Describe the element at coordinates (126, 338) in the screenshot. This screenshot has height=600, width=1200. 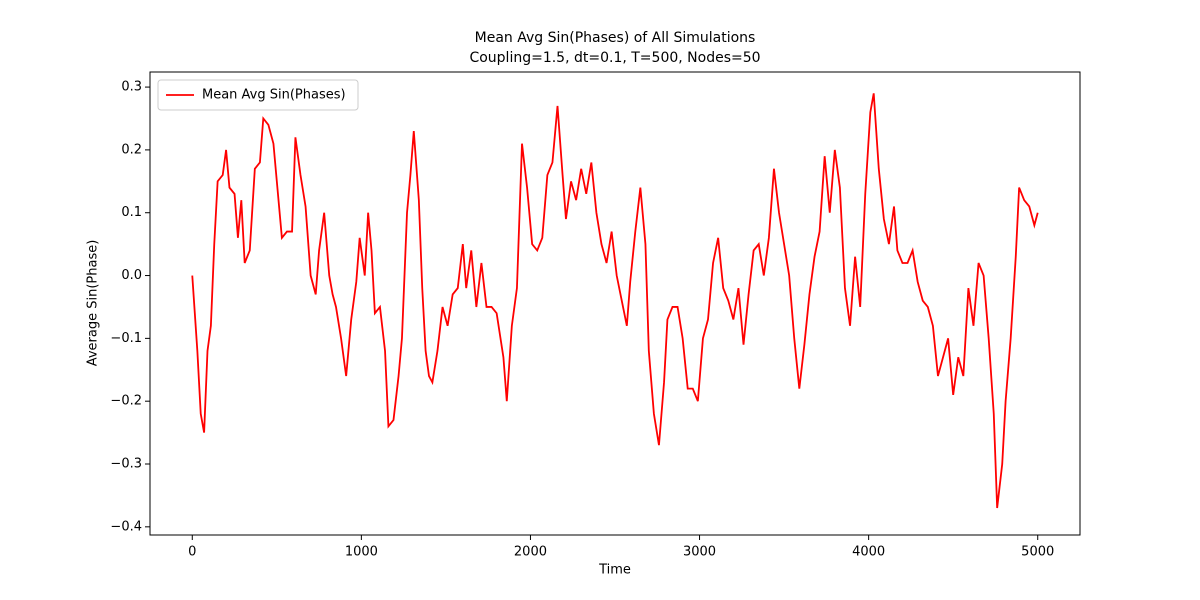
I see `y-tick-label: −0.1` at that location.